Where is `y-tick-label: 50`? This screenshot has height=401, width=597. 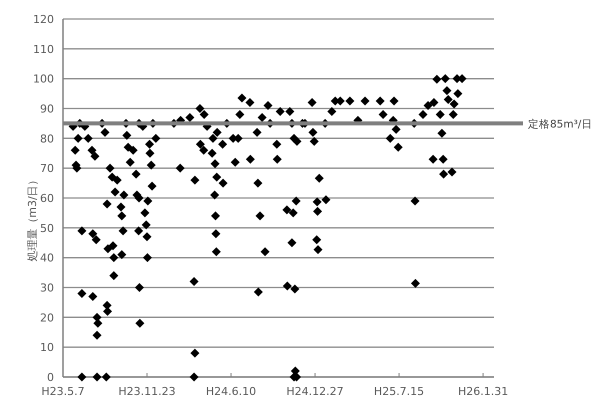 y-tick-label: 50 is located at coordinates (47, 228).